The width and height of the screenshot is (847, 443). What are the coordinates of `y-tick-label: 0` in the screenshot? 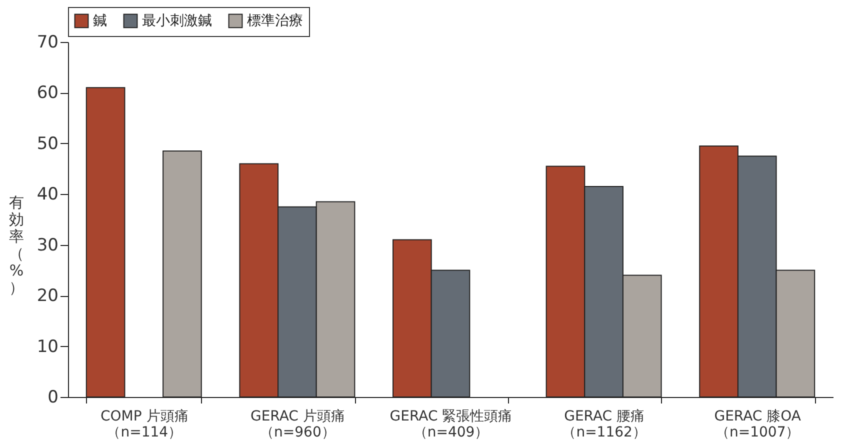 It's located at (53, 398).